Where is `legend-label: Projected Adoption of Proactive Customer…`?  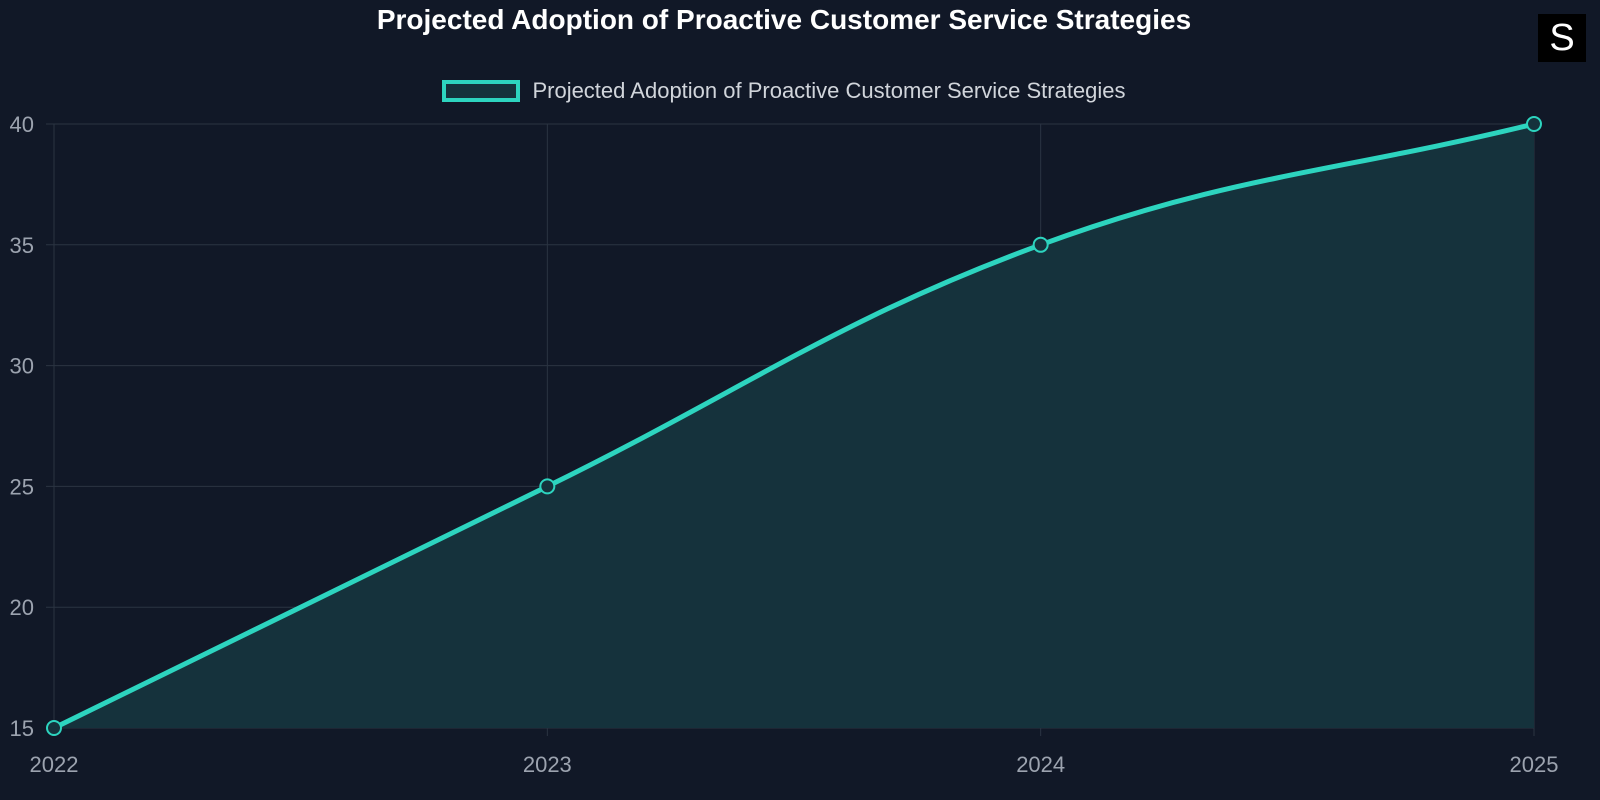
legend-label: Projected Adoption of Proactive Customer… is located at coordinates (829, 90).